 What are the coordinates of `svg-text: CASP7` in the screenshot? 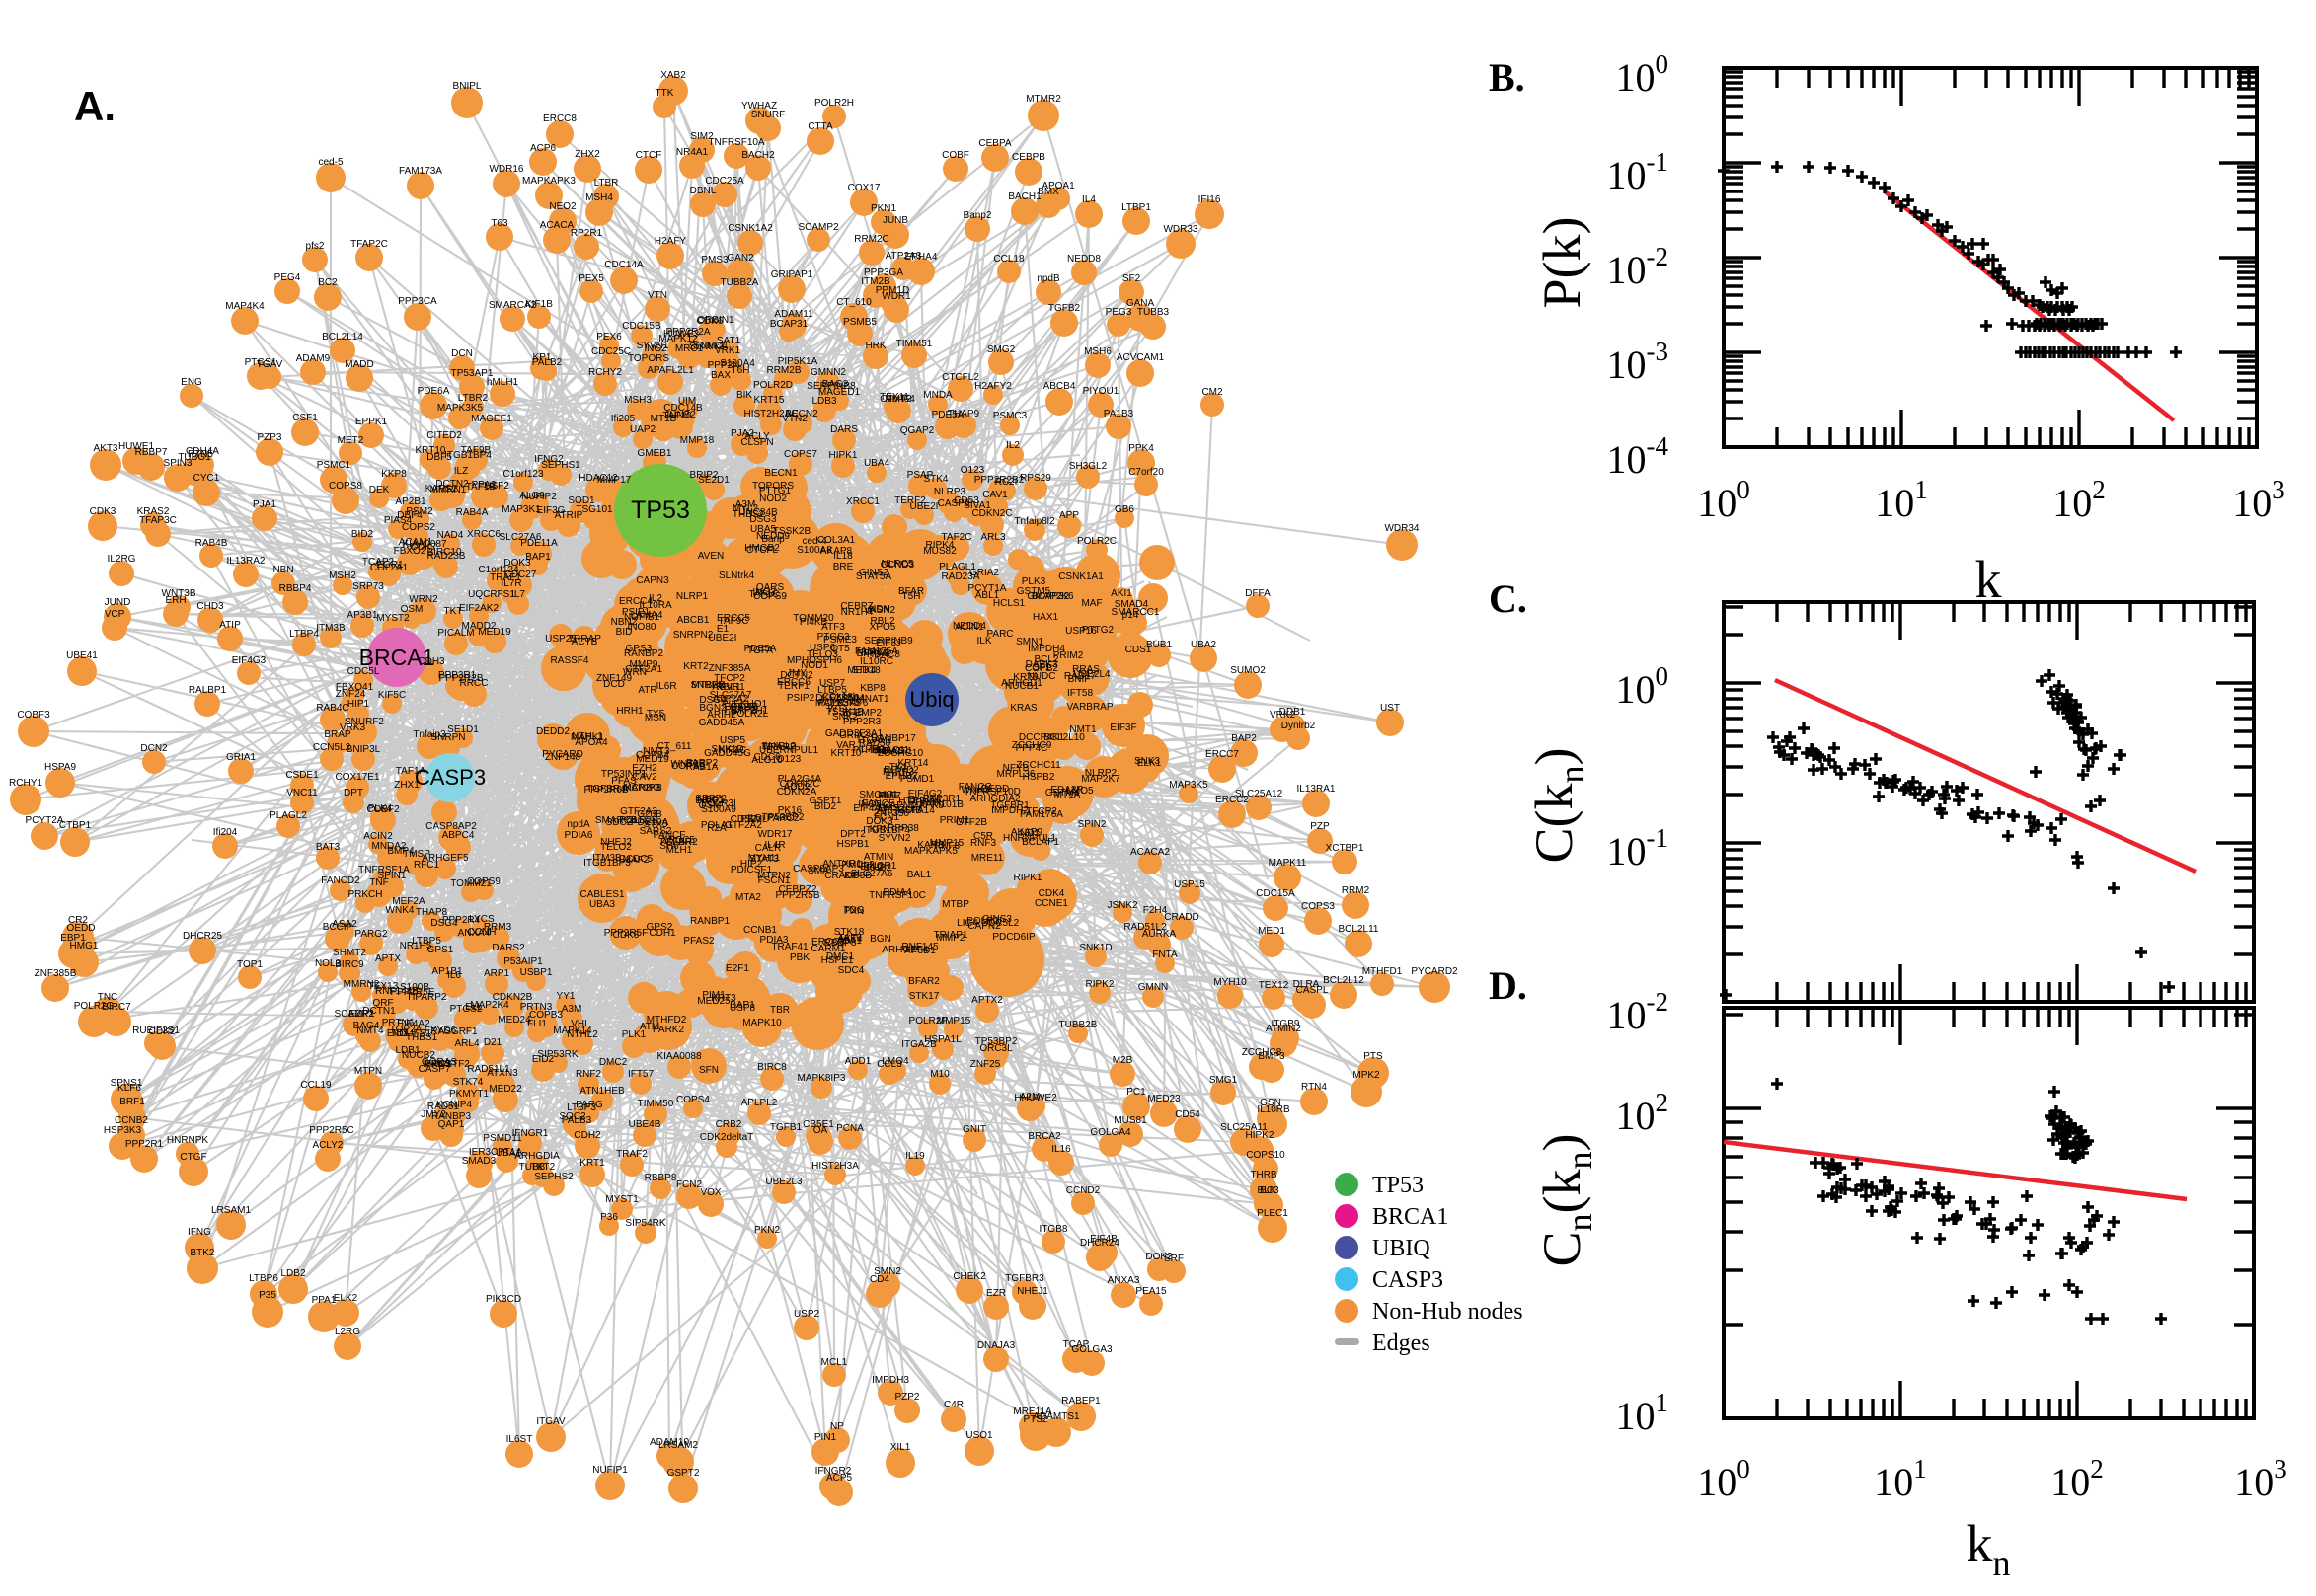 It's located at (435, 1069).